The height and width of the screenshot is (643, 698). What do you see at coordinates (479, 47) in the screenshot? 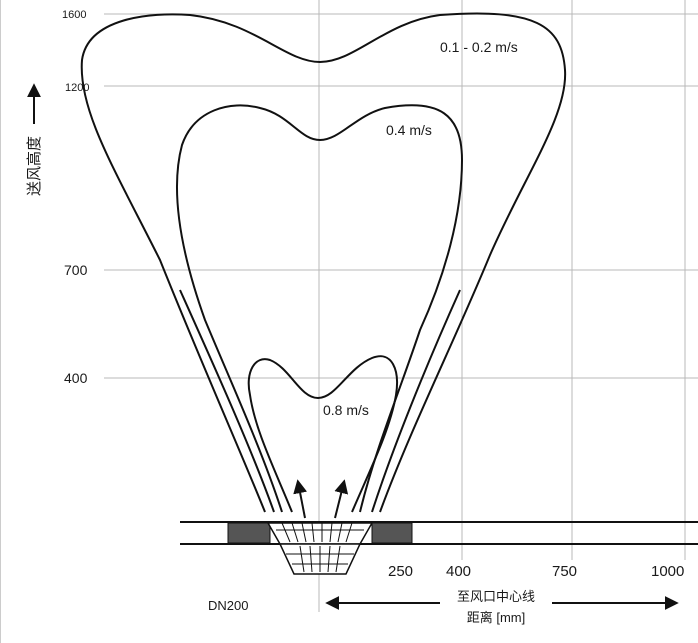
I see `contour-label-0-1-0-2: 0.1 - 0.2 m/s` at bounding box center [479, 47].